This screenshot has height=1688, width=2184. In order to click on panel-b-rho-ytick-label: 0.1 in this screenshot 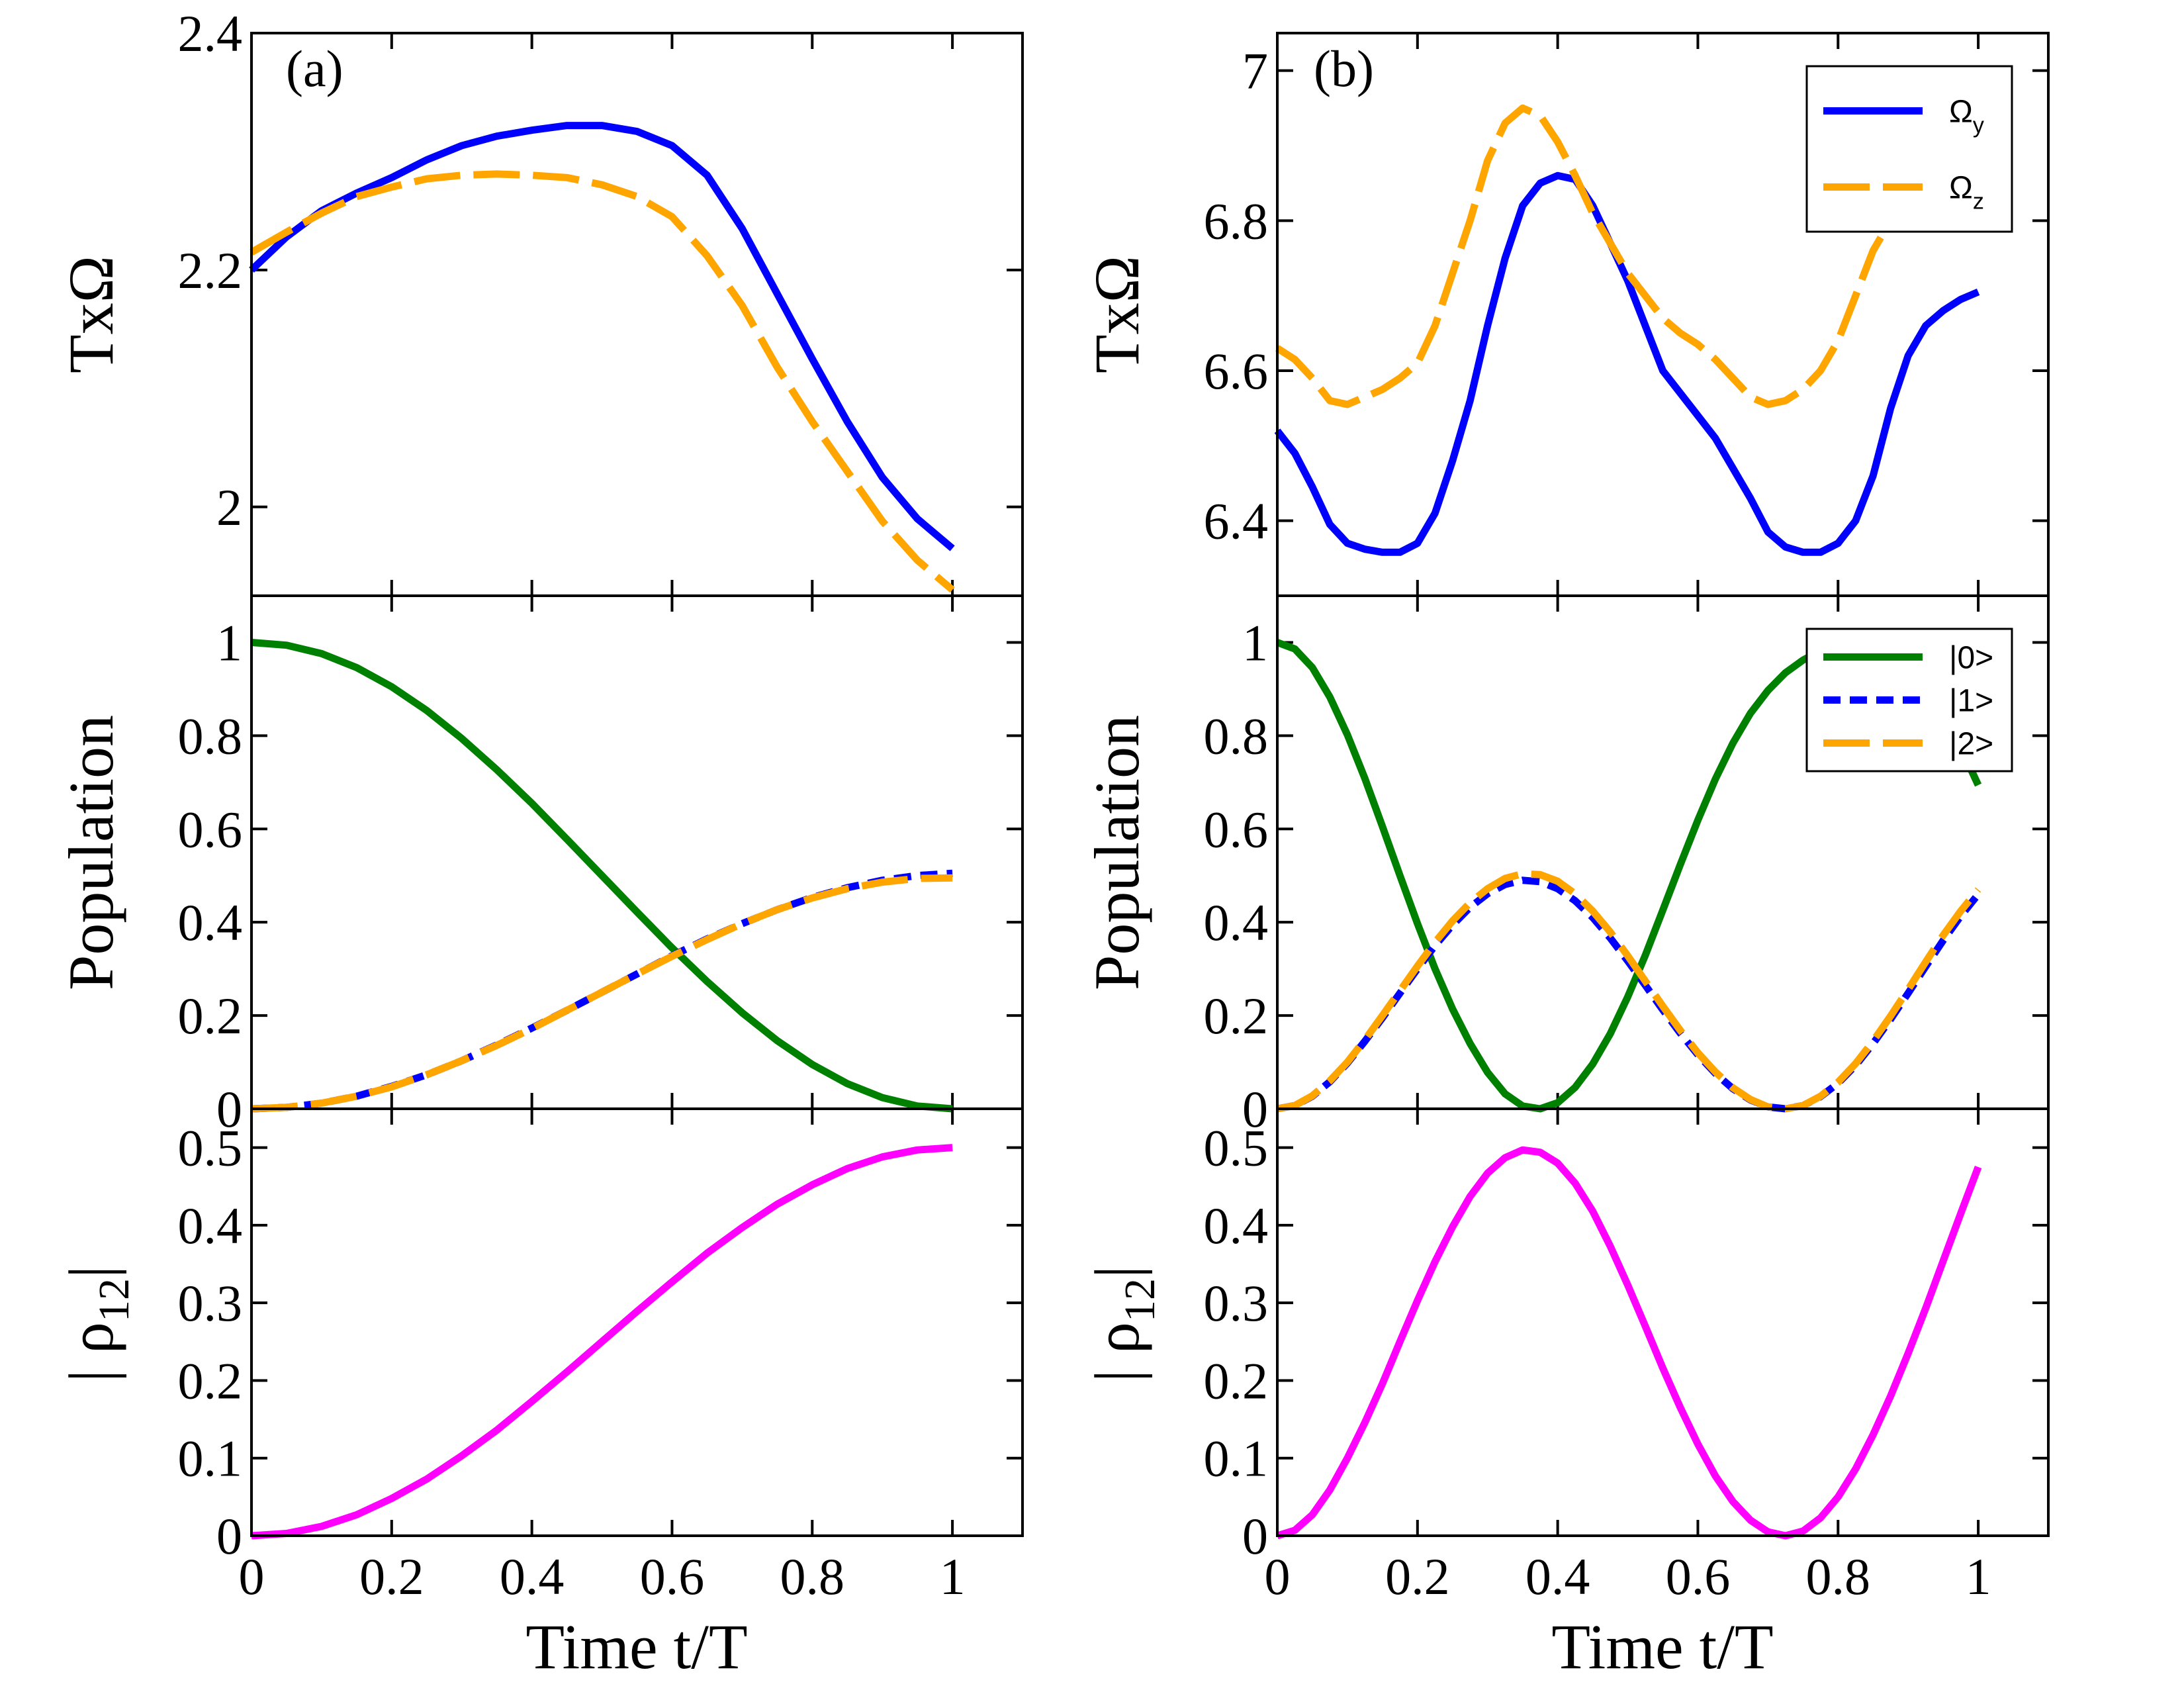, I will do `click(1236, 1458)`.